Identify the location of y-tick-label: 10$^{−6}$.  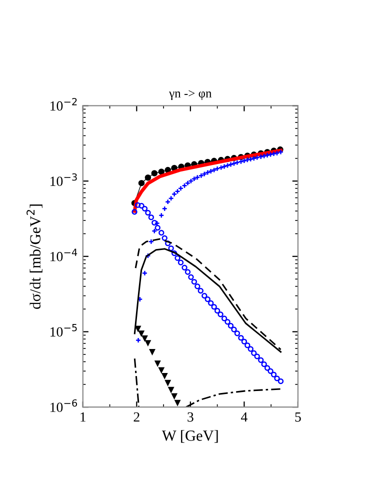
(64, 405).